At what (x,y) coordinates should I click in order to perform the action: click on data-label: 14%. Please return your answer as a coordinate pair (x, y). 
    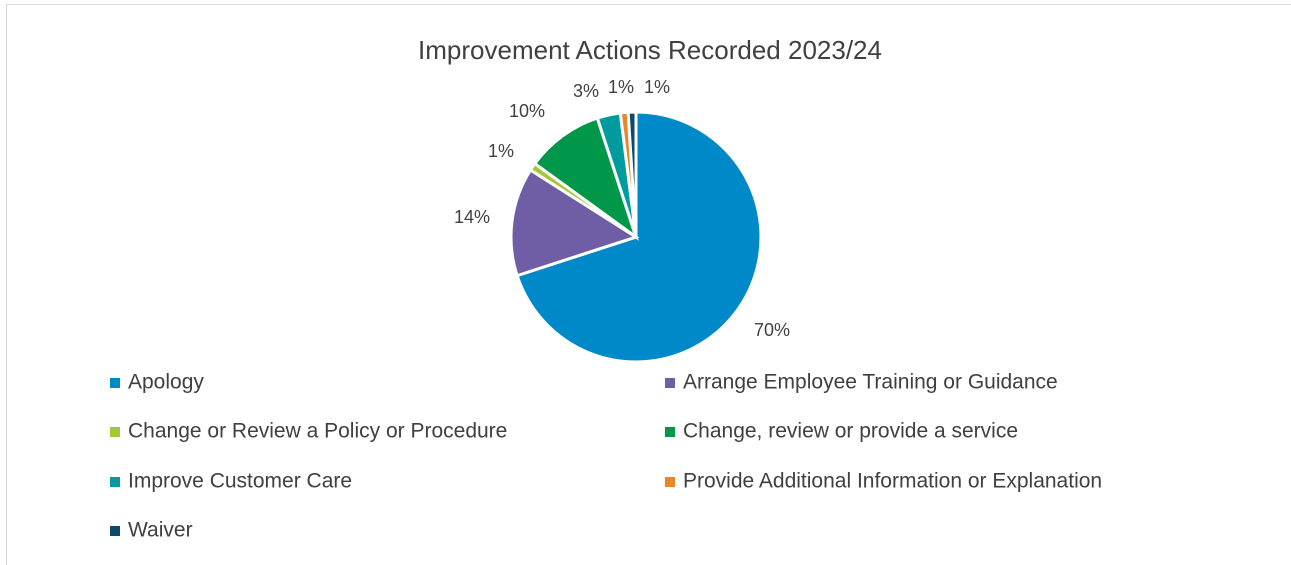
    Looking at the image, I should click on (472, 217).